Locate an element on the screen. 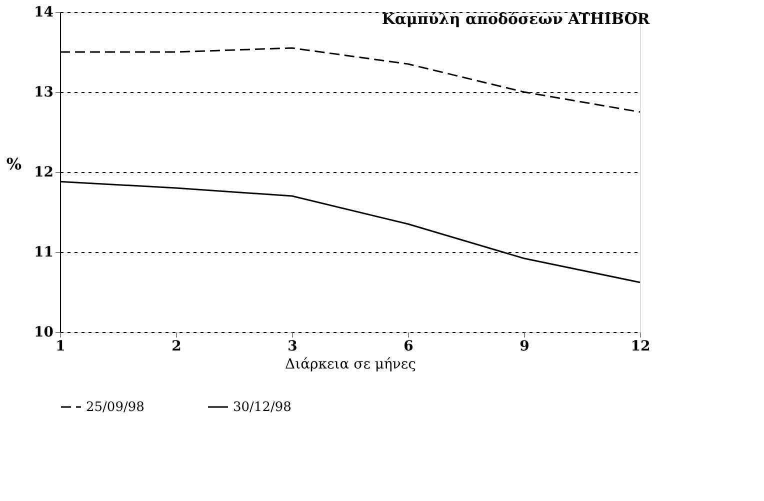 The width and height of the screenshot is (764, 501). y-tick-label: 12 is located at coordinates (44, 172).